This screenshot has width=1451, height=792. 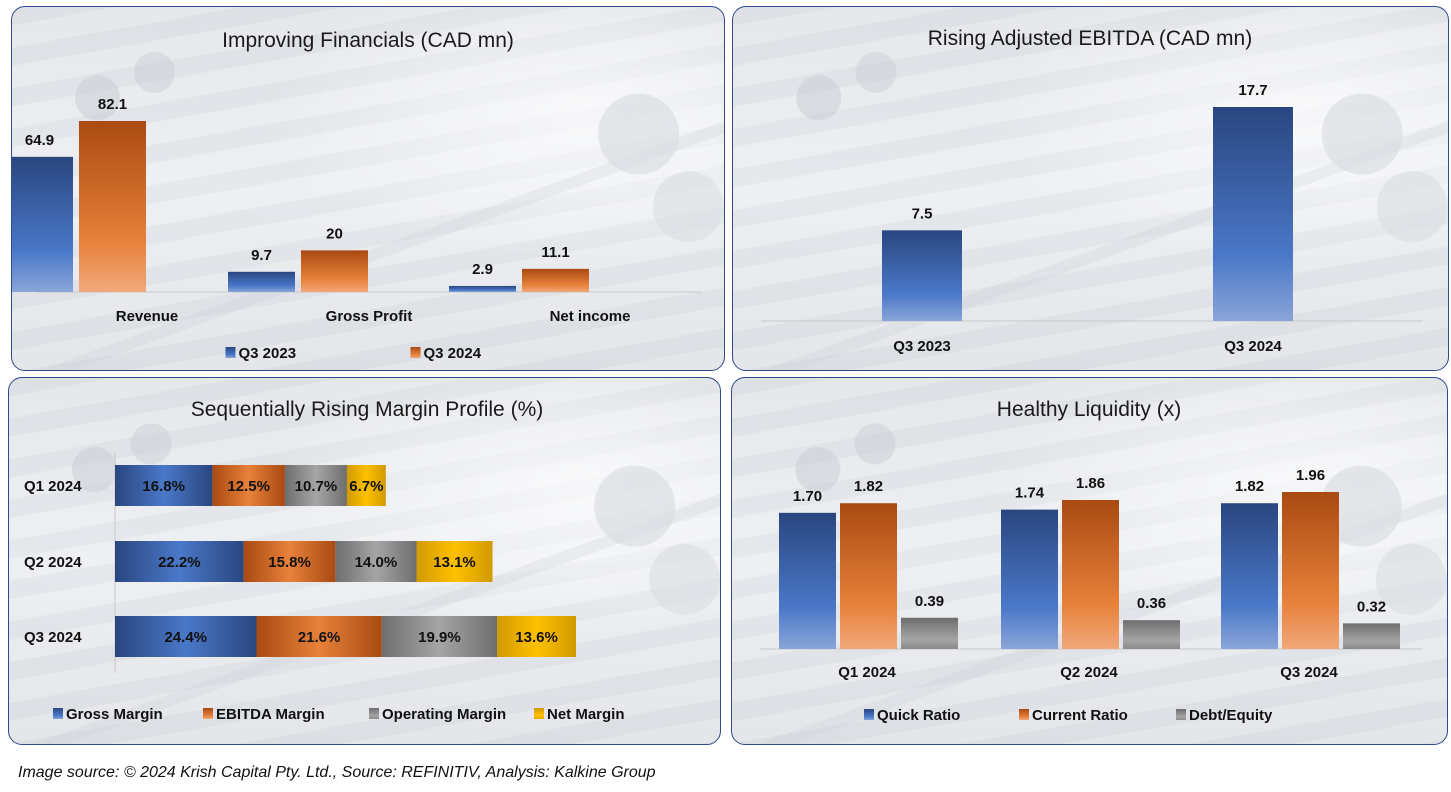 What do you see at coordinates (922, 346) in the screenshot?
I see `category-label: Q3 2023` at bounding box center [922, 346].